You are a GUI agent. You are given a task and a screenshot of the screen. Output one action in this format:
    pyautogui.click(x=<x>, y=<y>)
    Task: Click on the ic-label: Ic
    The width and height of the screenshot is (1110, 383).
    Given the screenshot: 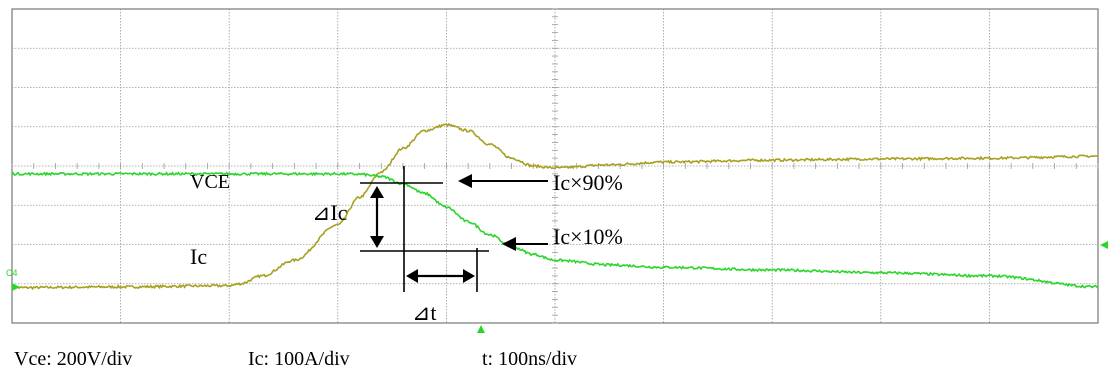 What is the action you would take?
    pyautogui.click(x=198, y=256)
    